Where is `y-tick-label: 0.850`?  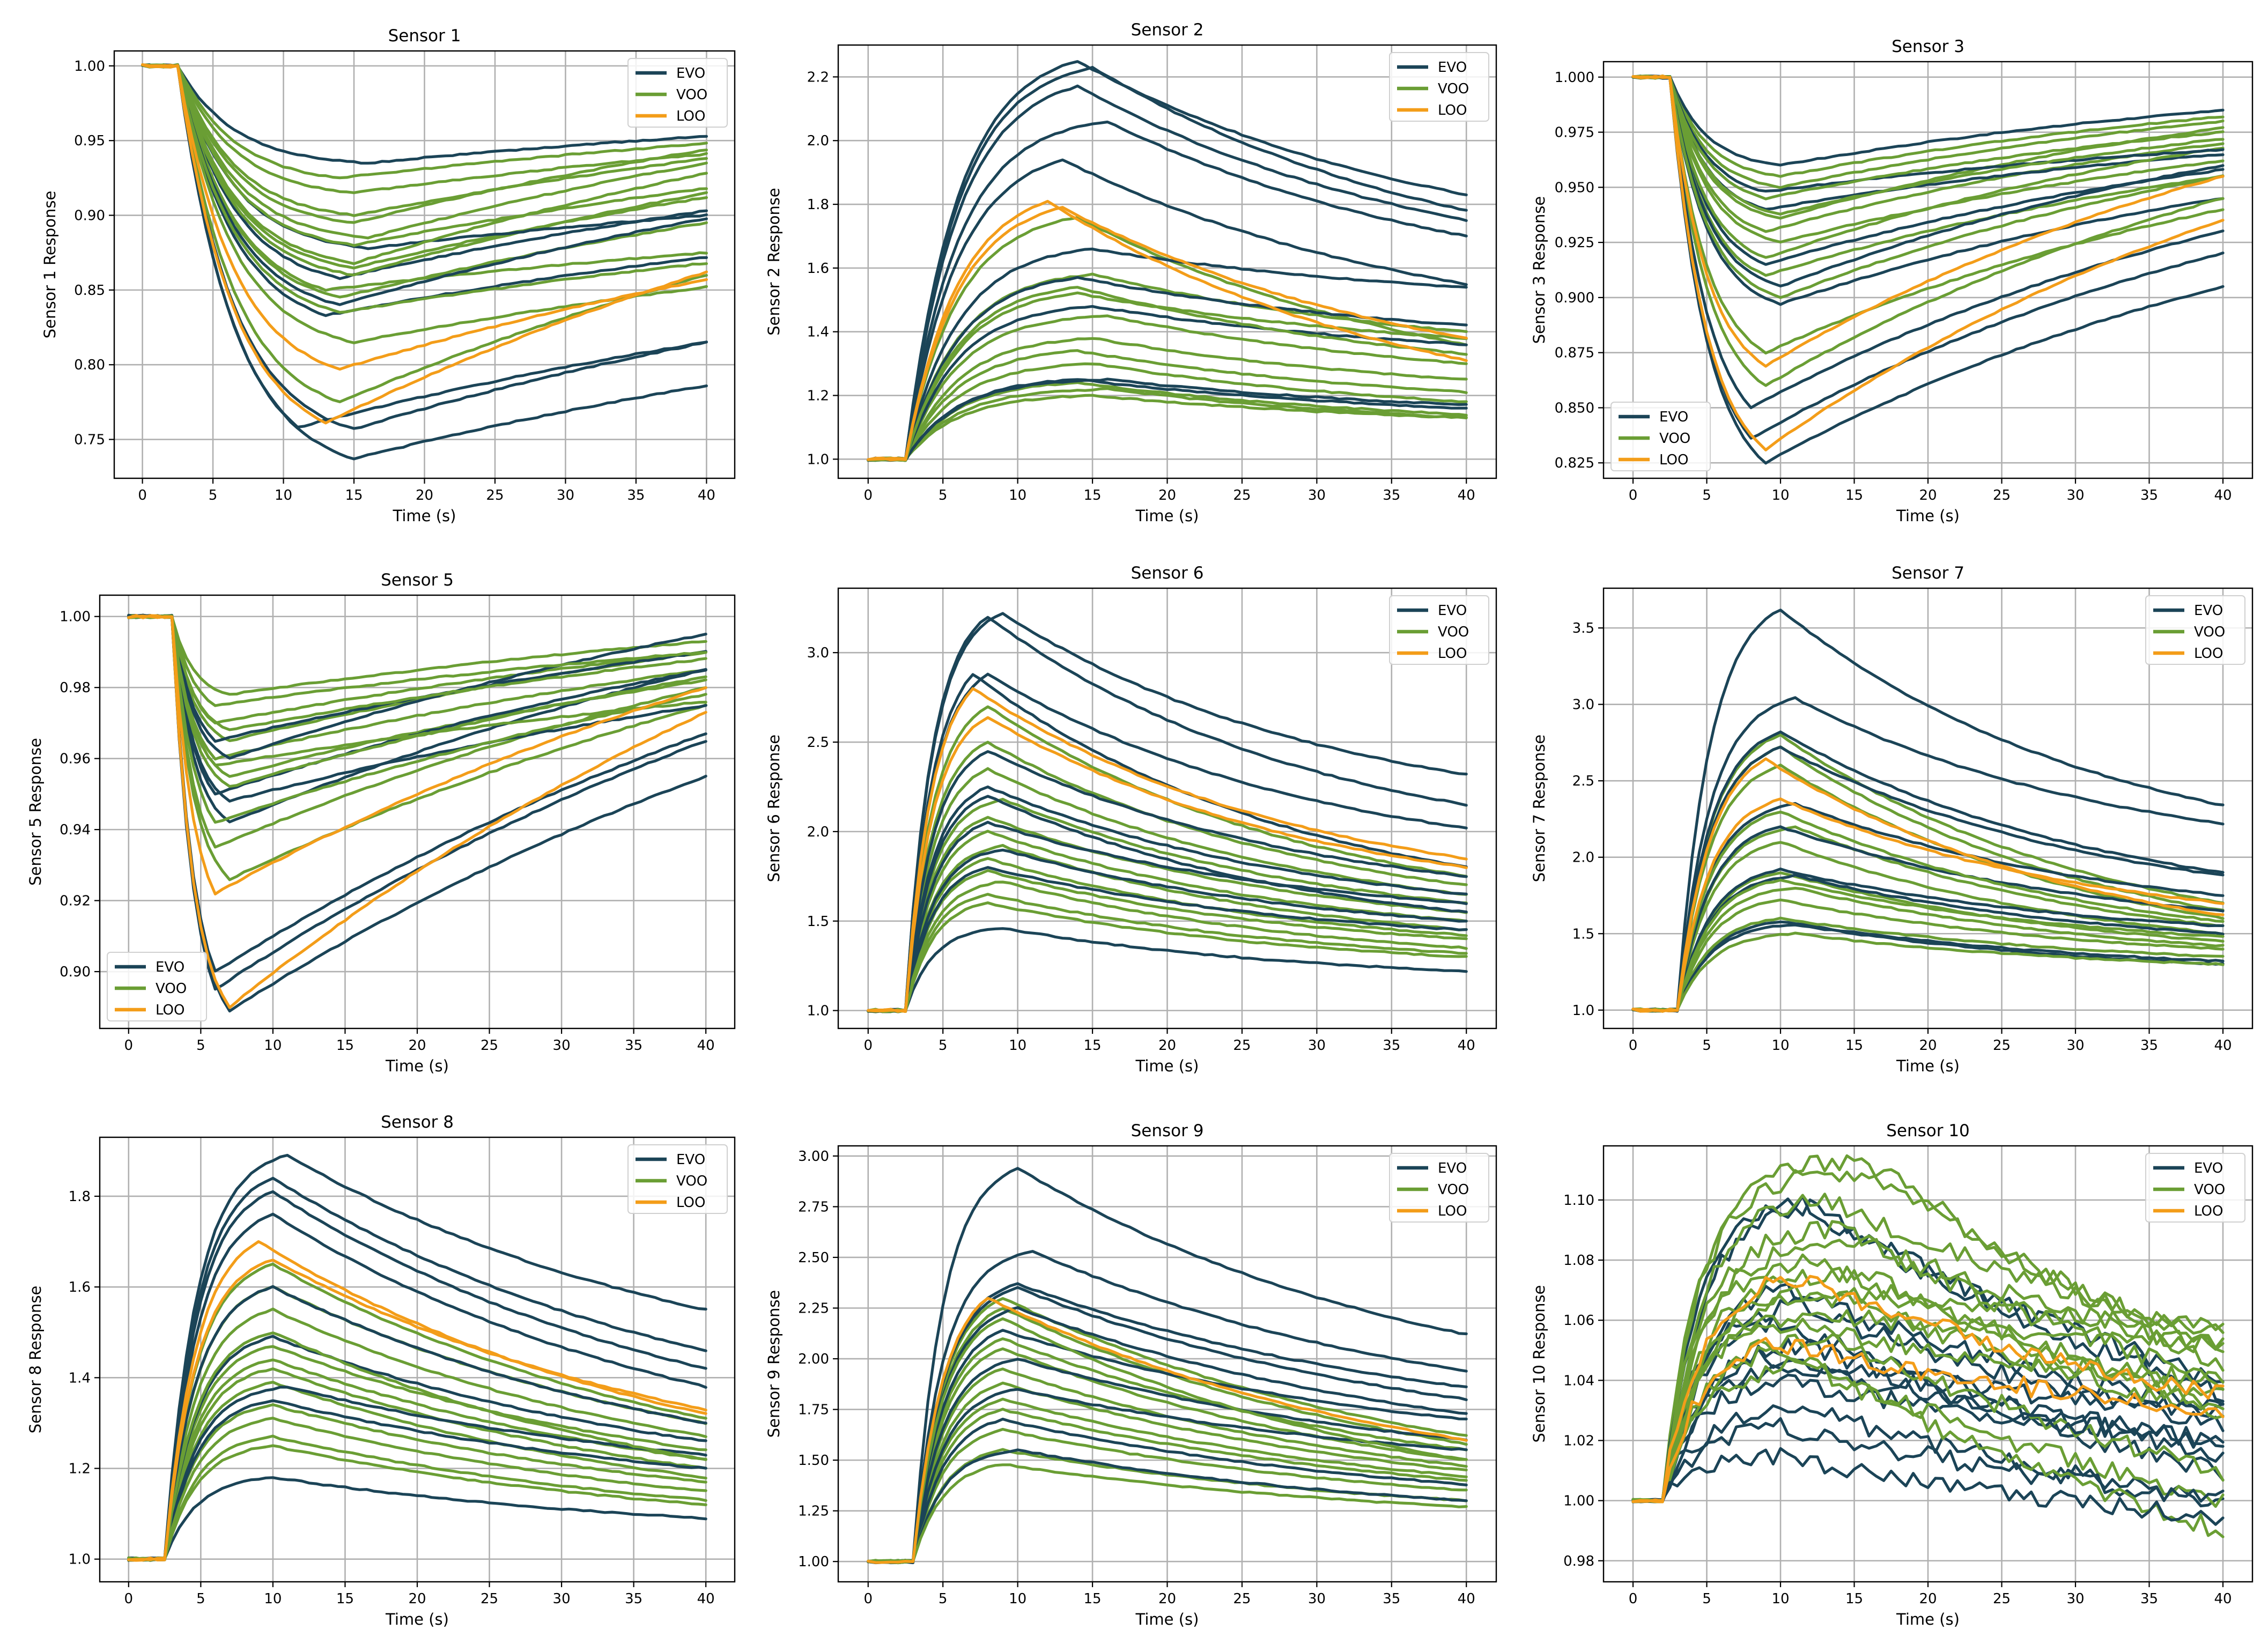
y-tick-label: 0.850 is located at coordinates (1574, 408).